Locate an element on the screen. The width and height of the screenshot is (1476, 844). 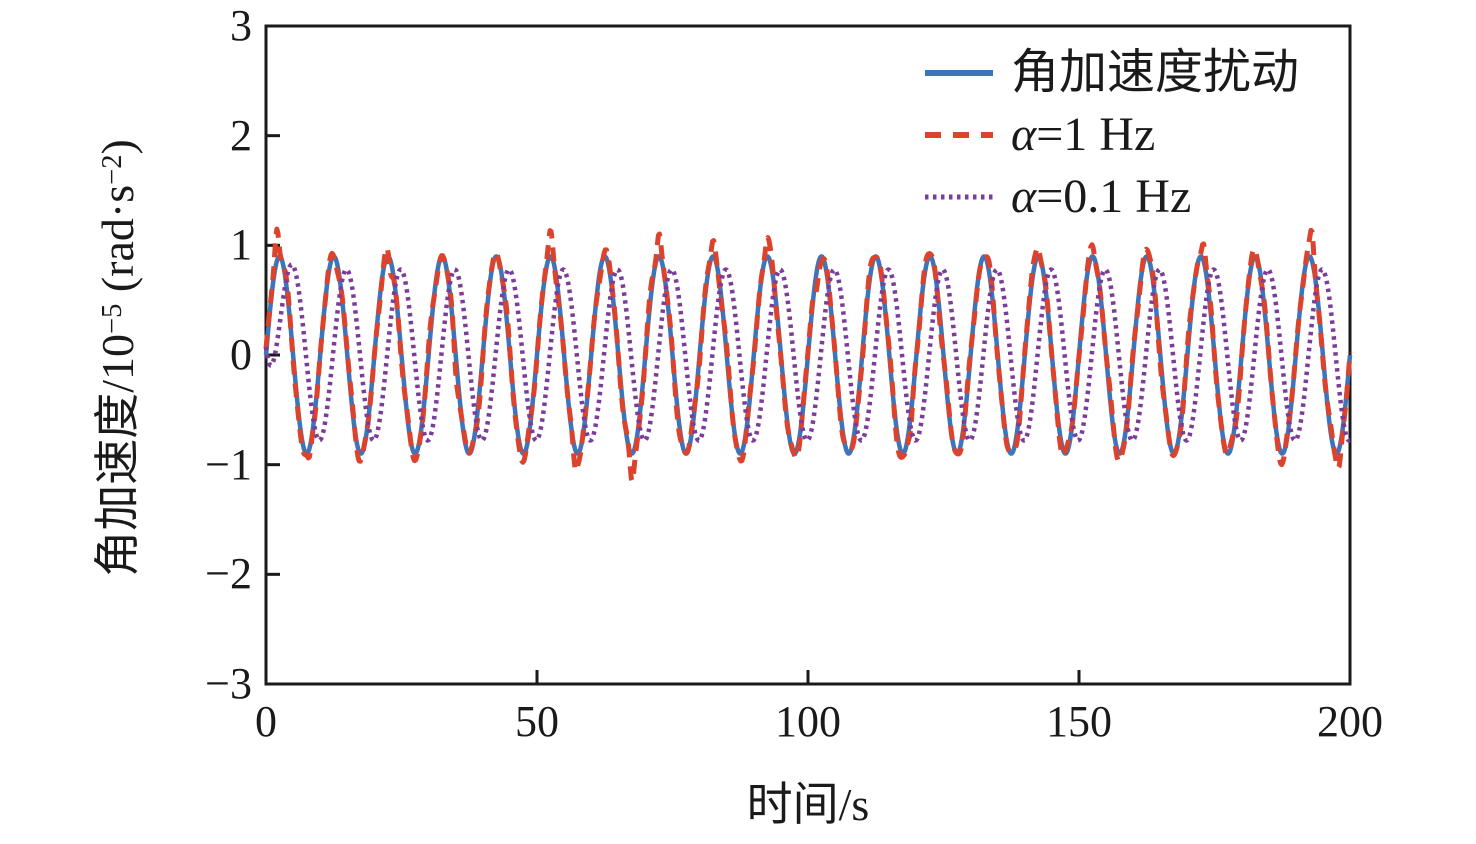
legend: 角加速度扰动 α=1 Hz α=0.1 Hz is located at coordinates (1111, 135).